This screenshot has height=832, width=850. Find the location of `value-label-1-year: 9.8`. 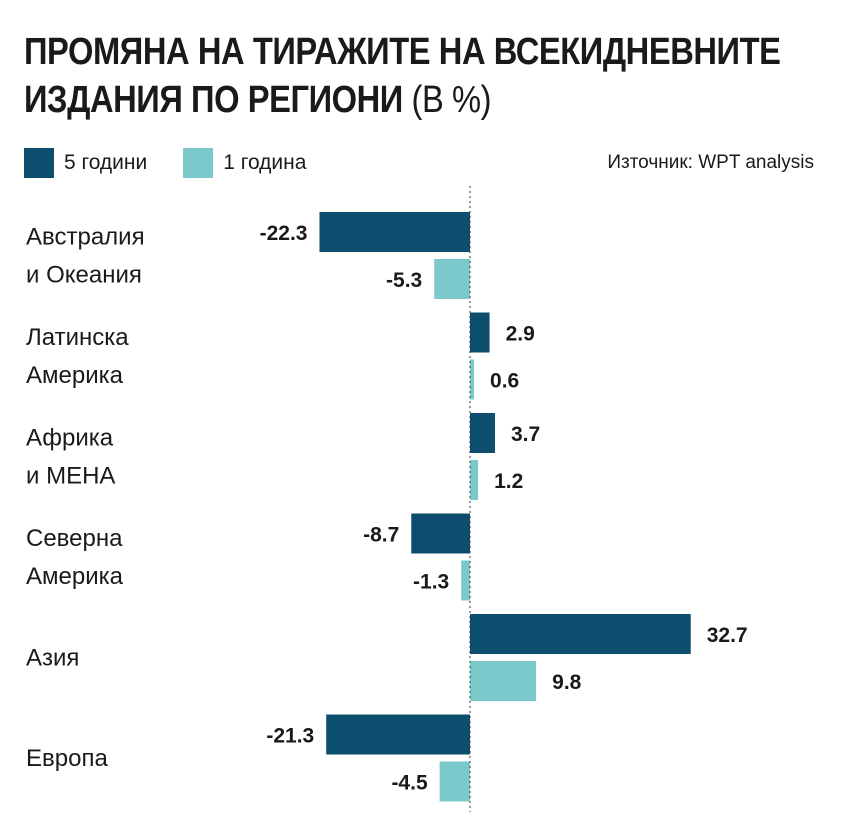

value-label-1-year: 9.8 is located at coordinates (567, 682).